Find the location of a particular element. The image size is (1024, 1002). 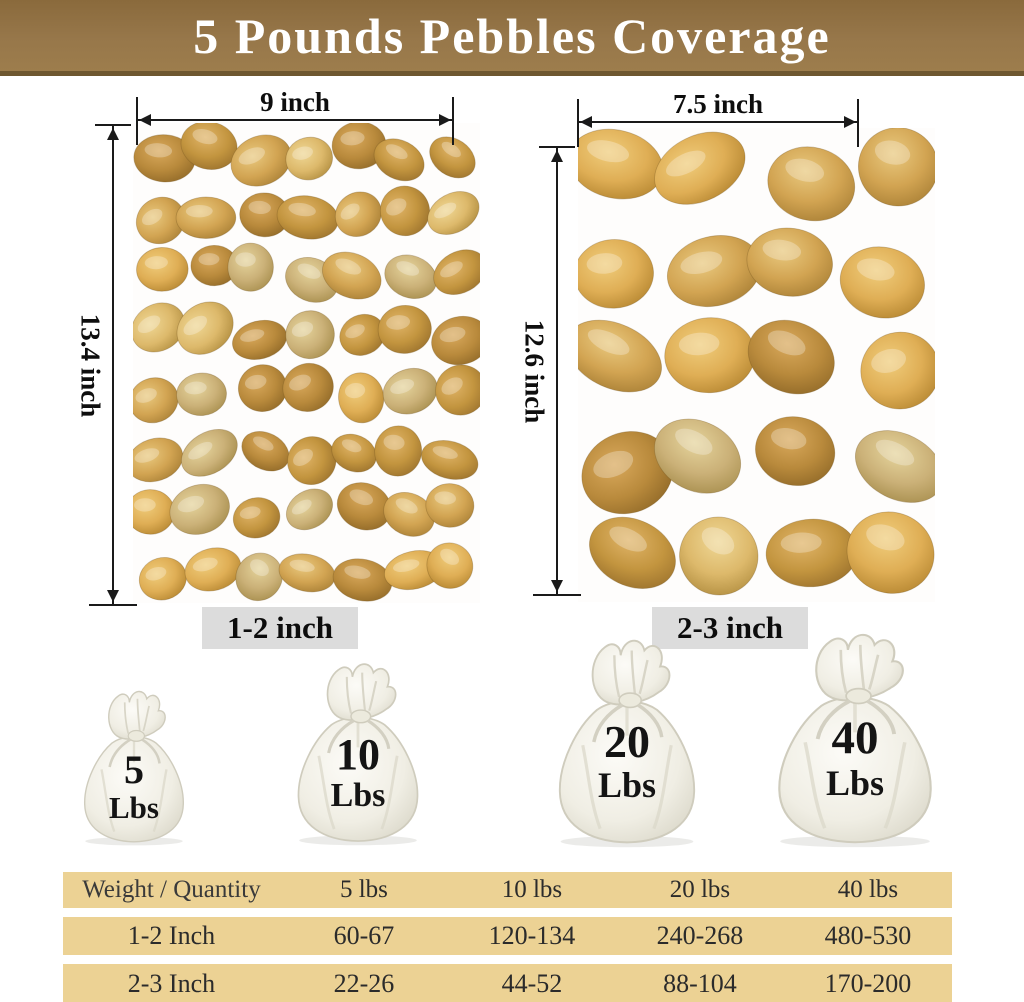

bag-weight: 20 is located at coordinates (627, 741).